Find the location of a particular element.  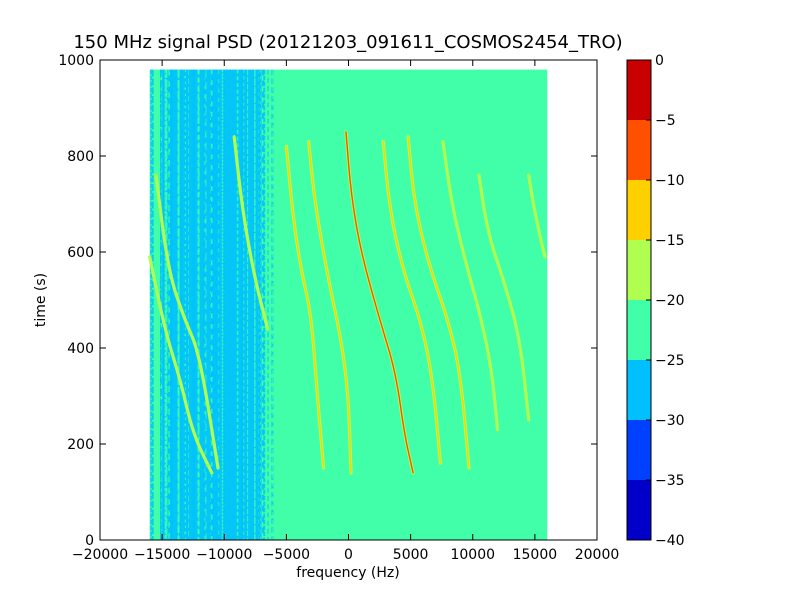

x-tick-label: 0 is located at coordinates (348, 555).